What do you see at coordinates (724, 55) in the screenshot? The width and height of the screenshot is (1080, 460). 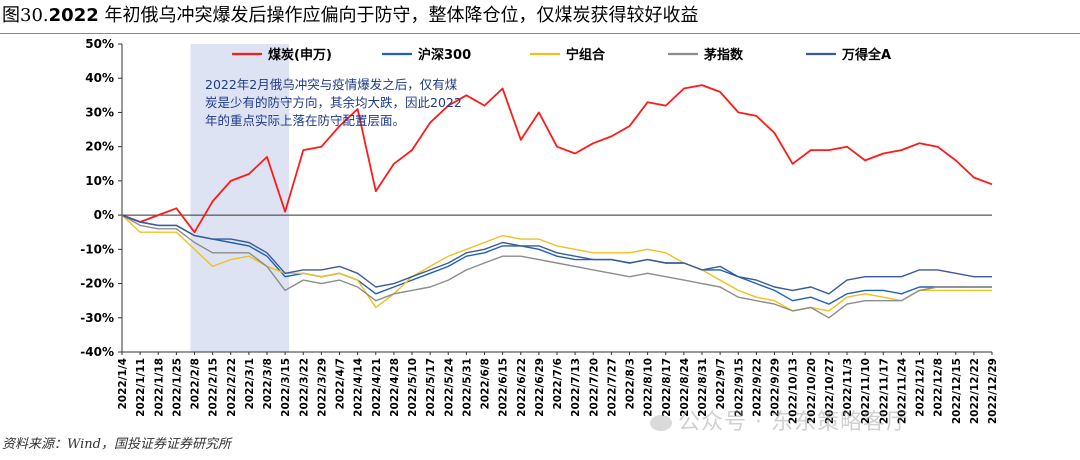 I see `legend-label-4: 茅指数` at bounding box center [724, 55].